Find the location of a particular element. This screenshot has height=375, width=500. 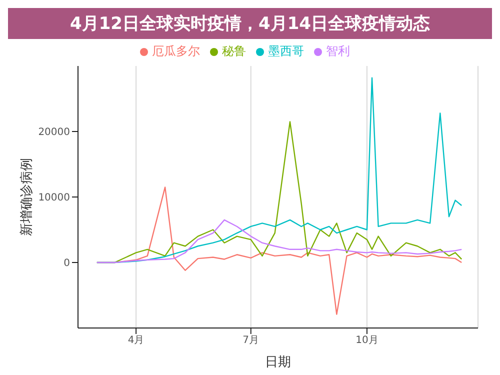

x-tick-label: 10月 is located at coordinates (367, 340).